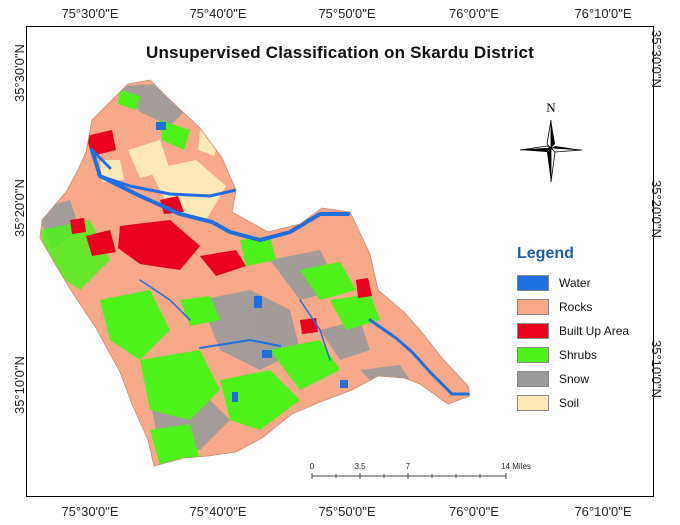 The width and height of the screenshot is (680, 525). I want to click on legend-swatch-shrubs, so click(533, 355).